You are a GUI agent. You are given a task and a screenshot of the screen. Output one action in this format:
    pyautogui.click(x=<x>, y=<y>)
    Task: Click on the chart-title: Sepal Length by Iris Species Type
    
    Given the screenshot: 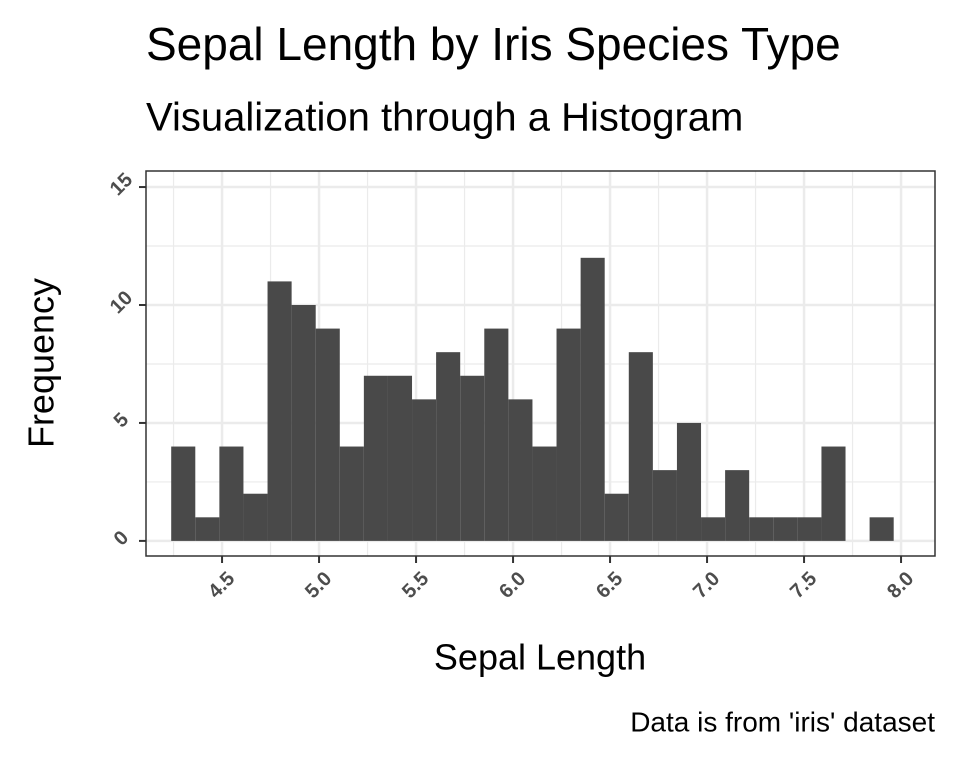 What is the action you would take?
    pyautogui.click(x=493, y=44)
    